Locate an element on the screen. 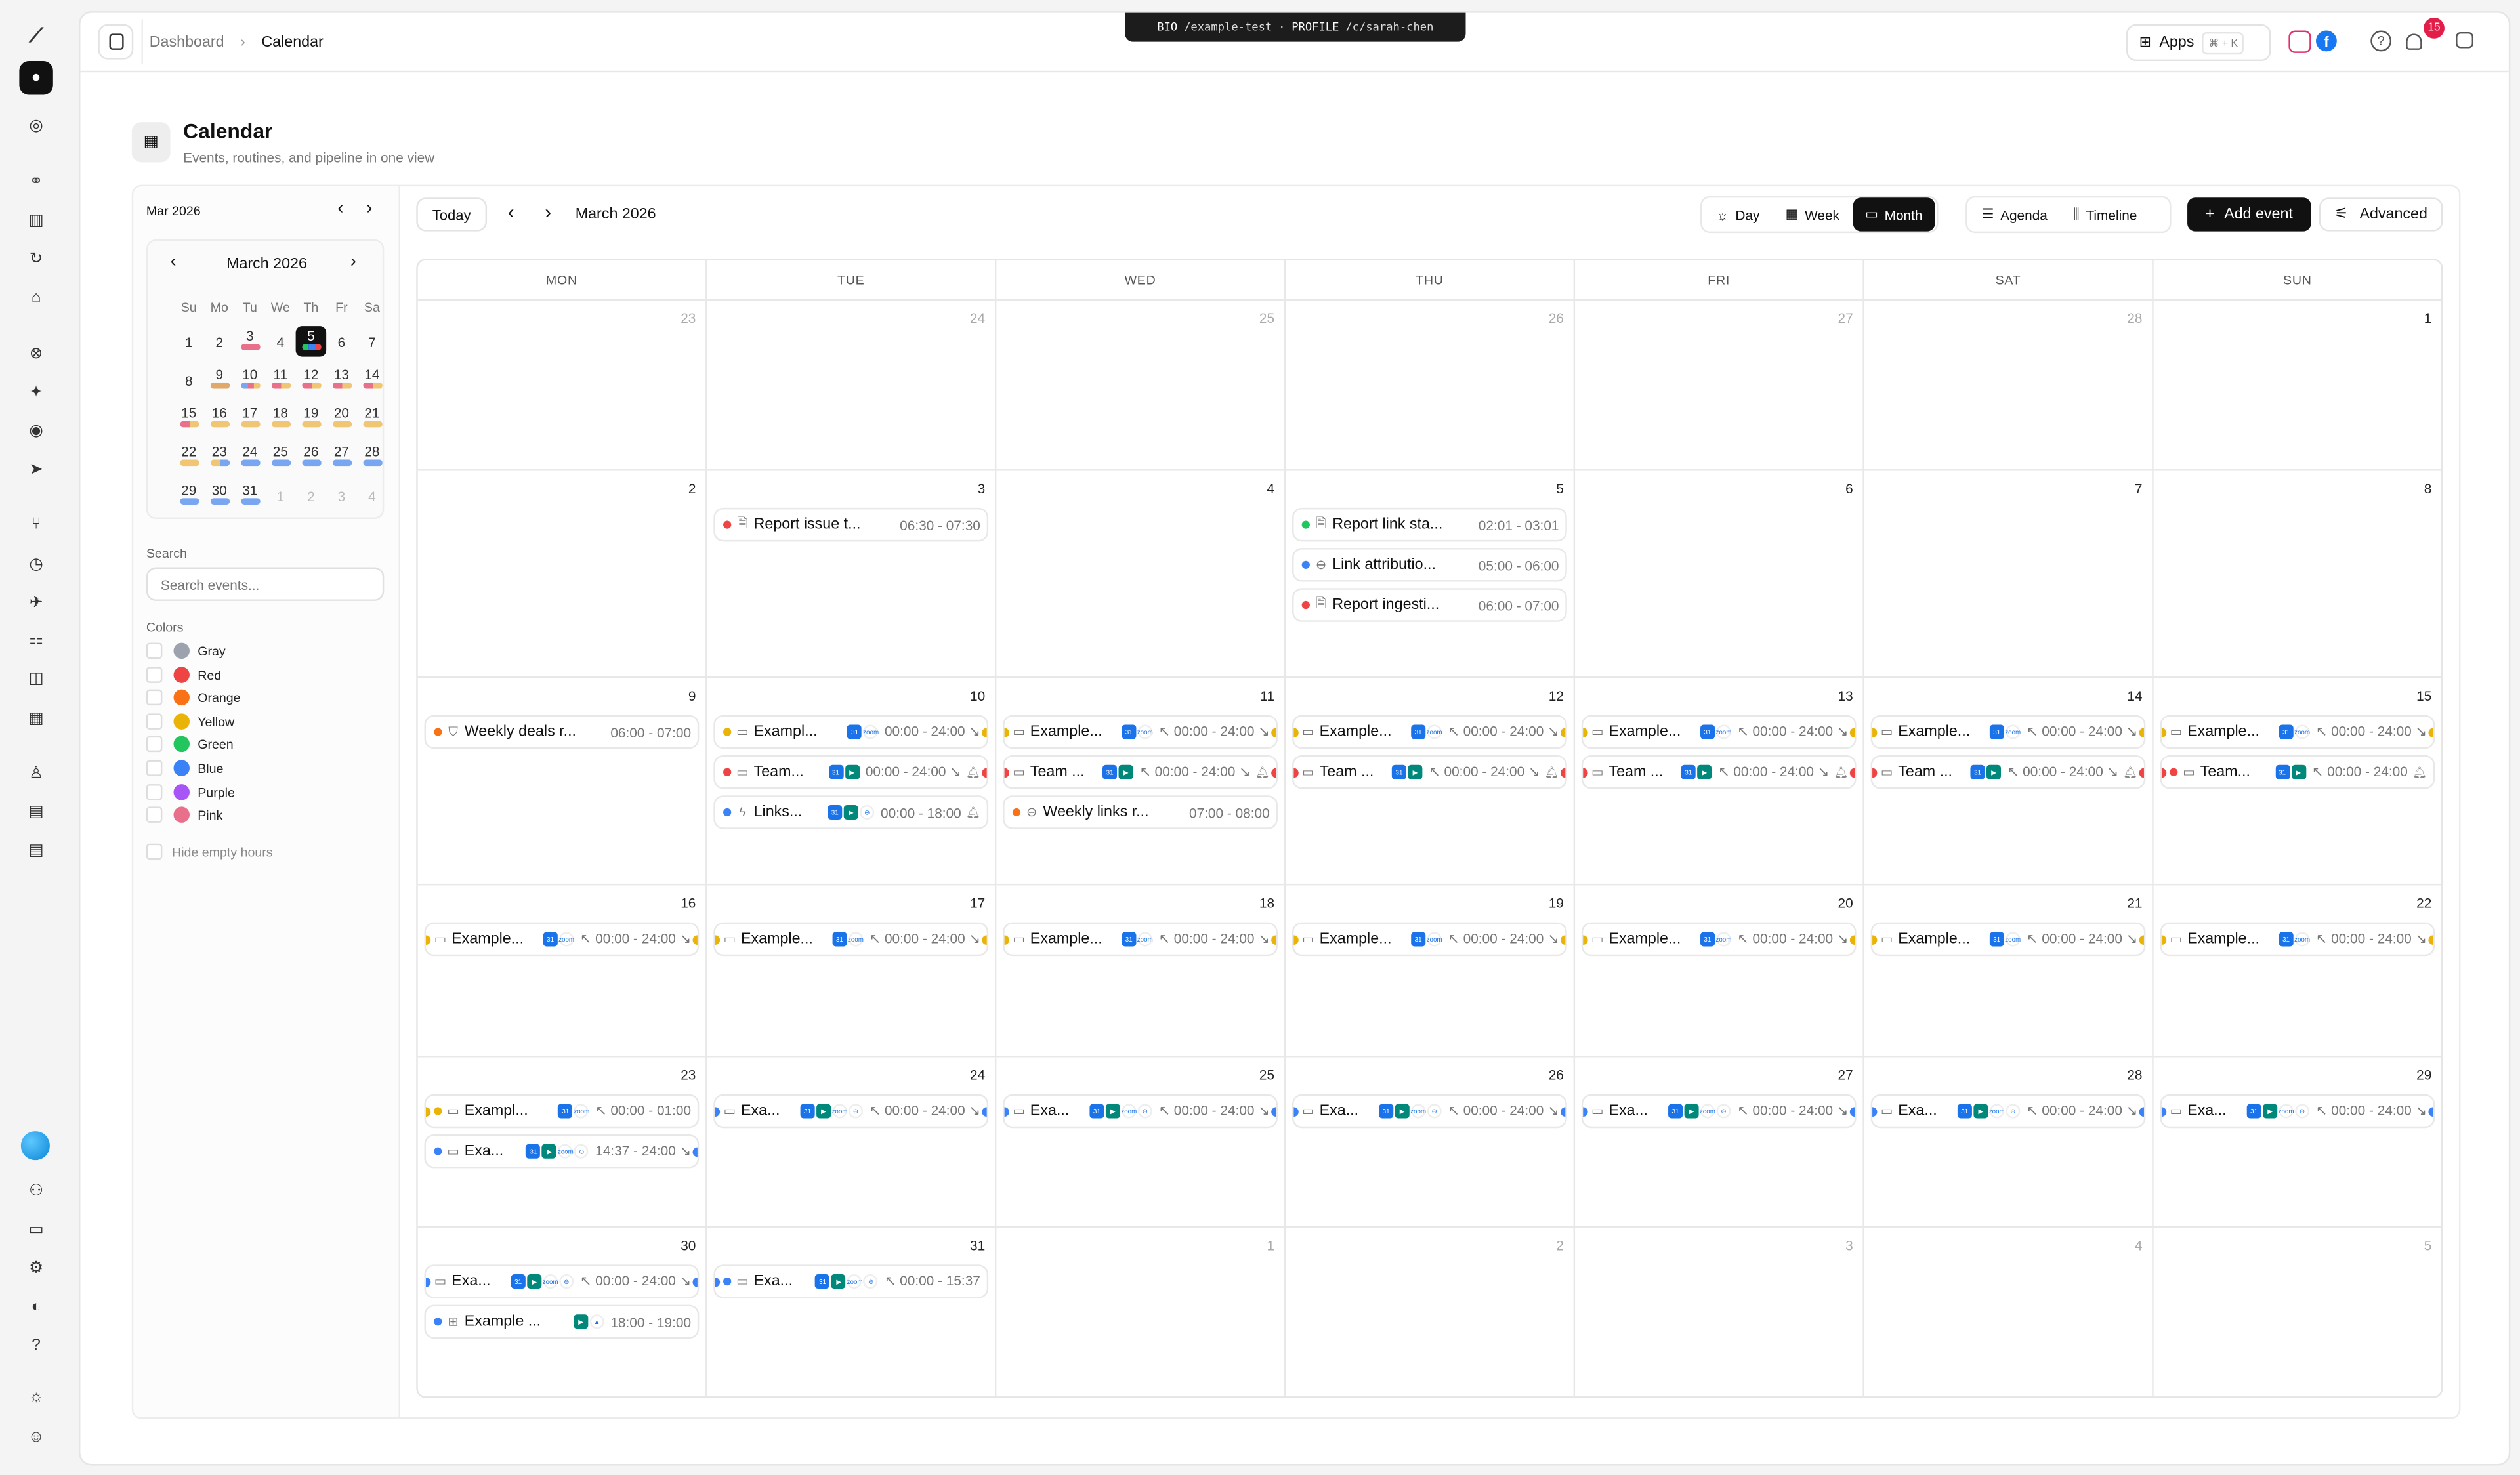 This screenshot has height=1475, width=2520. mini-day: 14 is located at coordinates (372, 374).